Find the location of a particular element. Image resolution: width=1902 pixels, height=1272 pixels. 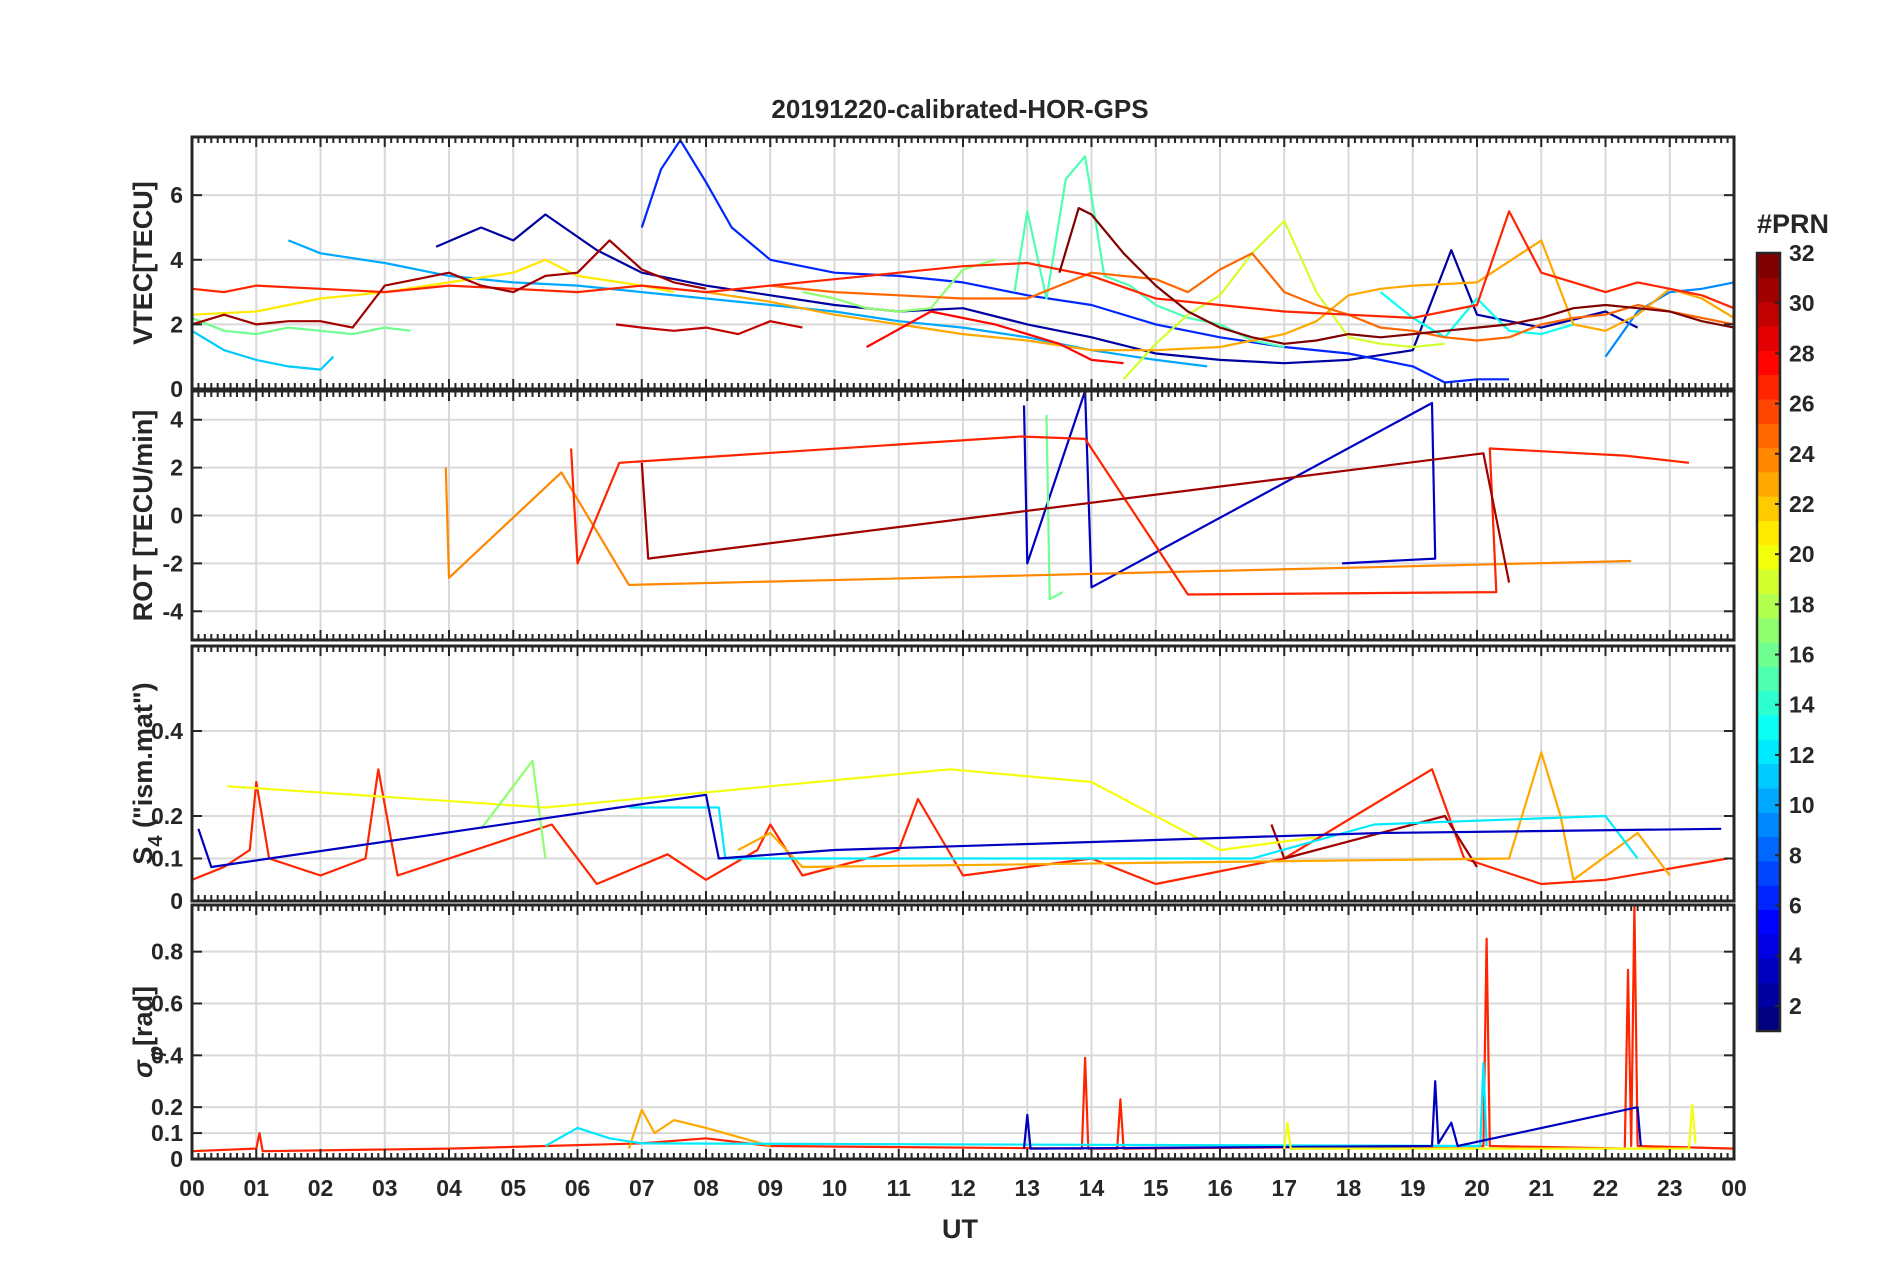

x-tick-label: 03 is located at coordinates (385, 1188).